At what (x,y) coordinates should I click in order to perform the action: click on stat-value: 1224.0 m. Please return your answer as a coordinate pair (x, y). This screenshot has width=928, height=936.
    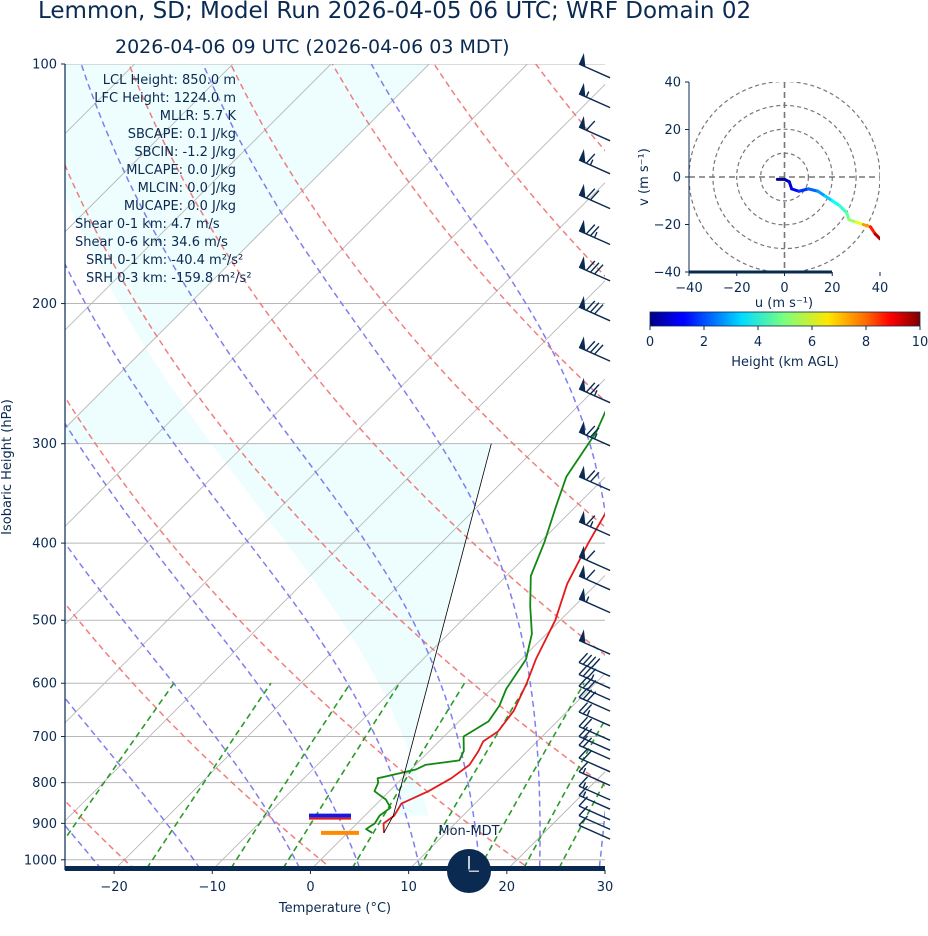
    Looking at the image, I should click on (204, 98).